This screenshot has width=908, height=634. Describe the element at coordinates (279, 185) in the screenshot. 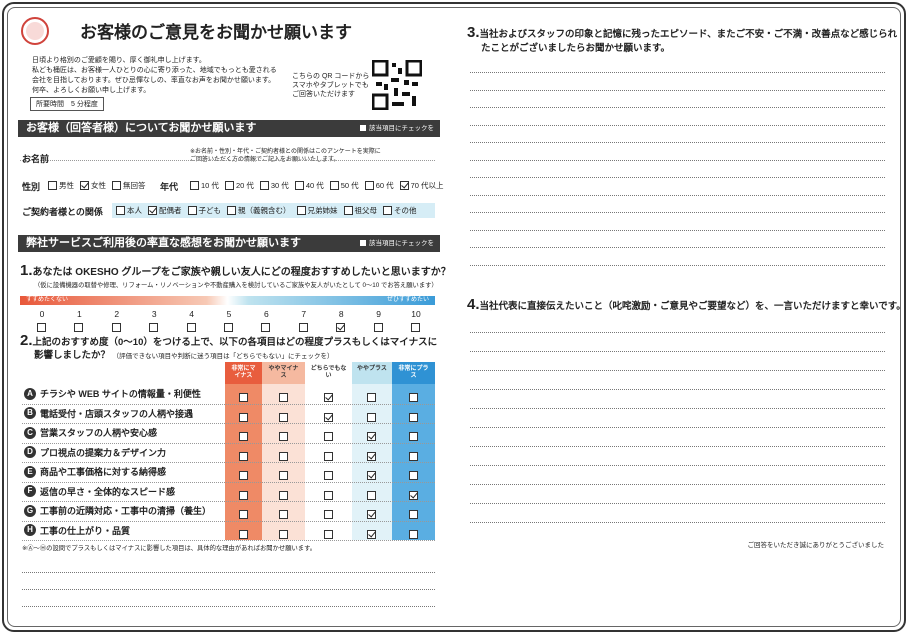

I see `option-label: 30 代` at that location.